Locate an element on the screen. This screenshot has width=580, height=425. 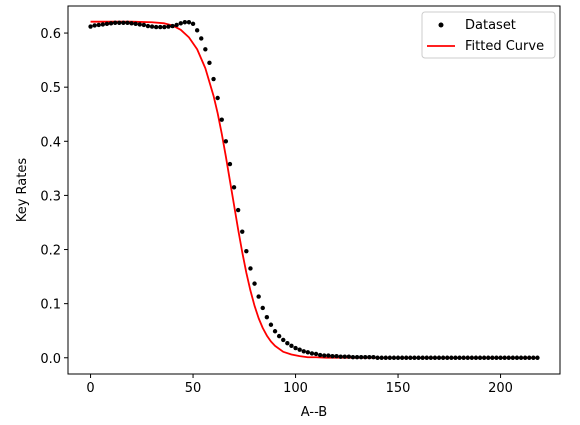
x-axis-ticks: 0 50 100 150 200 is located at coordinates (299, 385).